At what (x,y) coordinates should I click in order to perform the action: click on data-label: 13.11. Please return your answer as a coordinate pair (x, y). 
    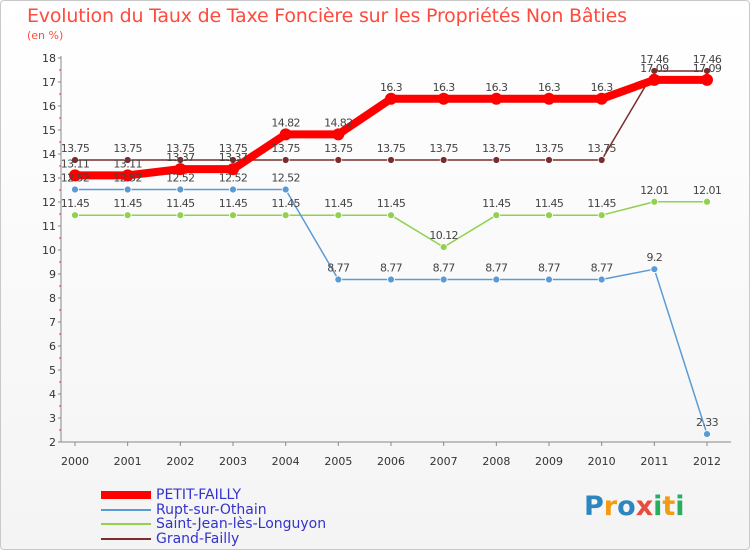
    Looking at the image, I should click on (127, 163).